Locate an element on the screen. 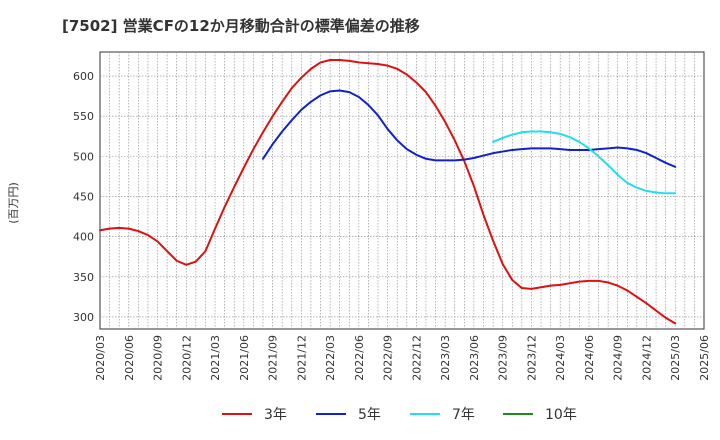  y-tick-label: 500 is located at coordinates (83, 156).